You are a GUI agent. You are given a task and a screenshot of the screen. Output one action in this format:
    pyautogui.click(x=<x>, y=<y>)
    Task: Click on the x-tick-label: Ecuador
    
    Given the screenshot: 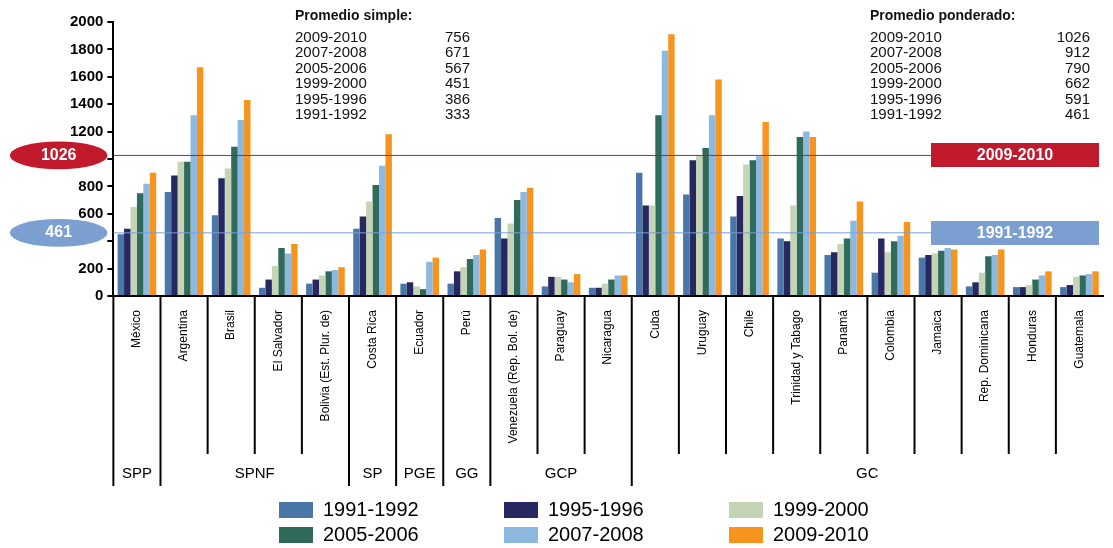 What is the action you would take?
    pyautogui.click(x=419, y=332)
    